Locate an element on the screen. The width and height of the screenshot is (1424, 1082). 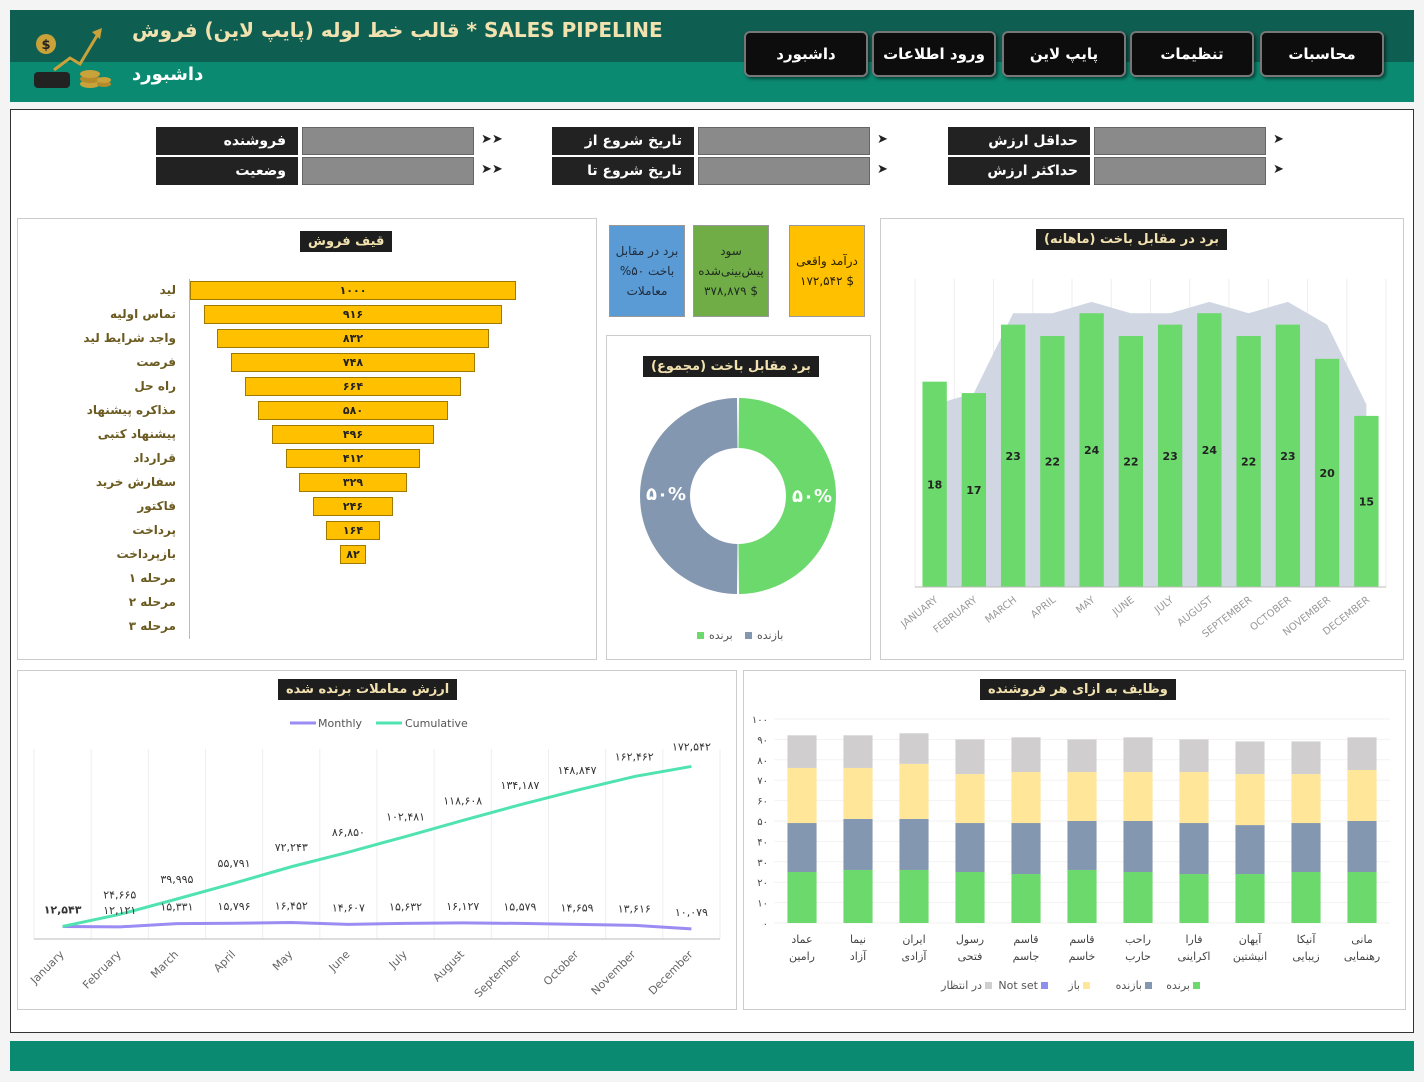
tasks-legend-text: در انتظار is located at coordinates (961, 985).